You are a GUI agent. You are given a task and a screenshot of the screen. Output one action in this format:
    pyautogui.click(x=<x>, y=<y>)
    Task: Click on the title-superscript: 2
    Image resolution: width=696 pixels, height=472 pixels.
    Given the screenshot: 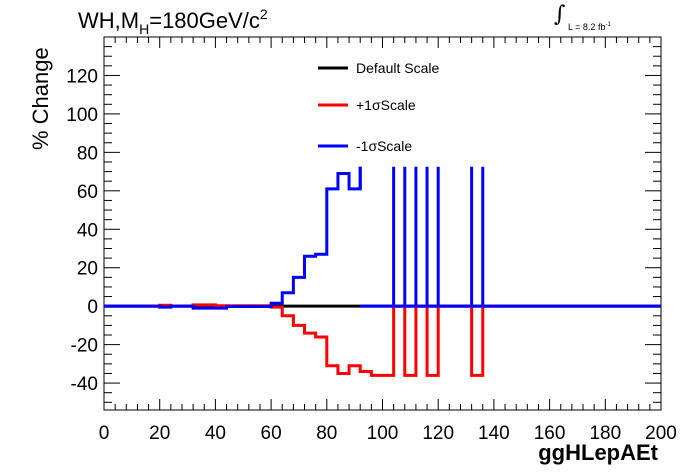 What is the action you would take?
    pyautogui.click(x=263, y=14)
    